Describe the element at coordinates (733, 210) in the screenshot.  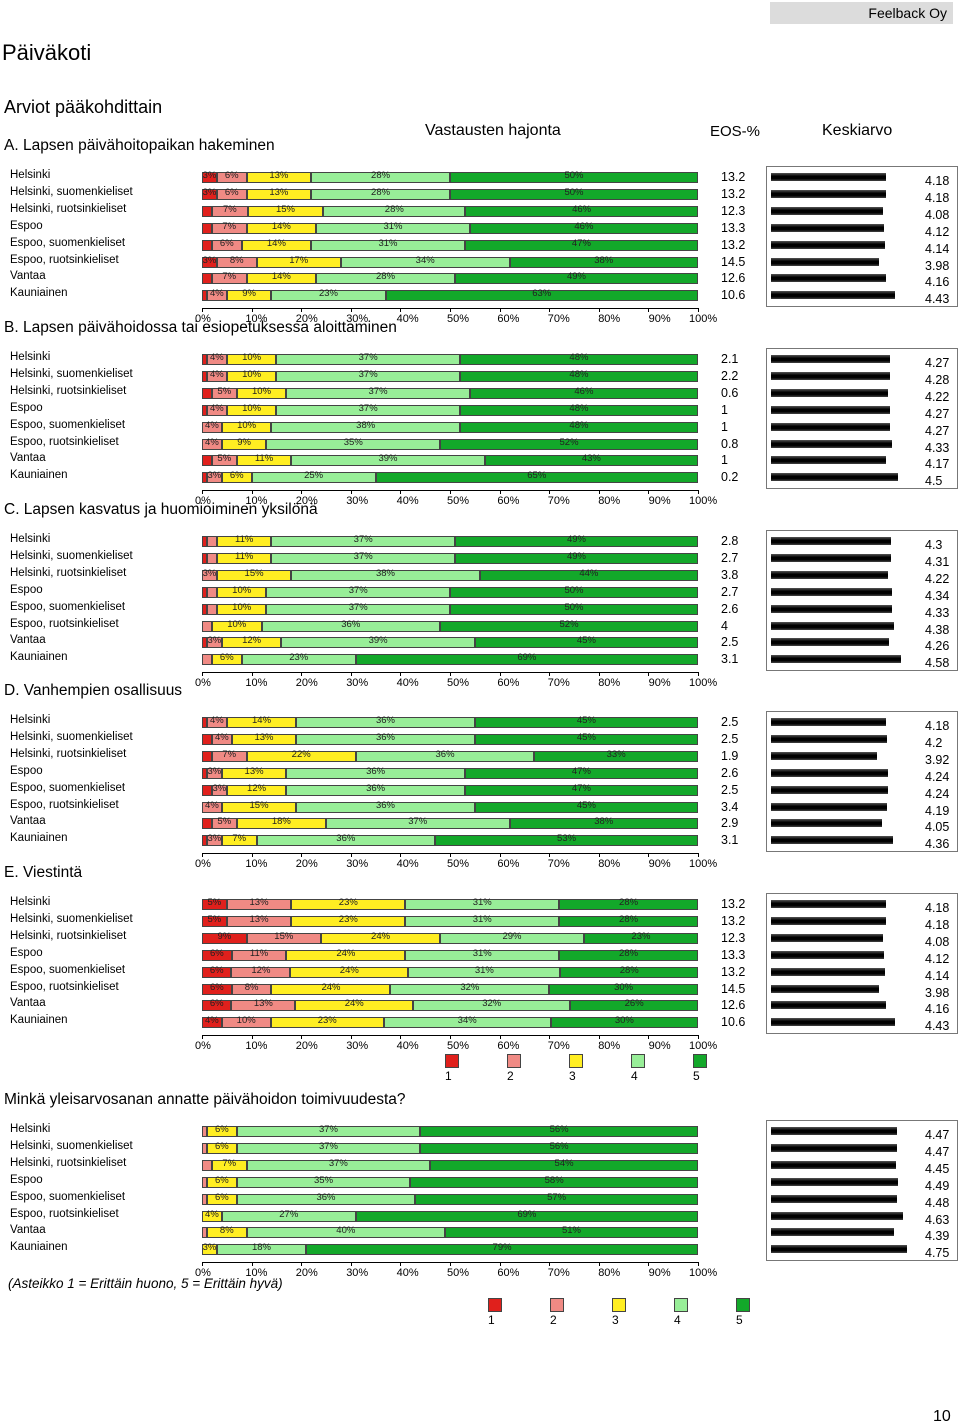
I see `eos-value: 12.3` at that location.